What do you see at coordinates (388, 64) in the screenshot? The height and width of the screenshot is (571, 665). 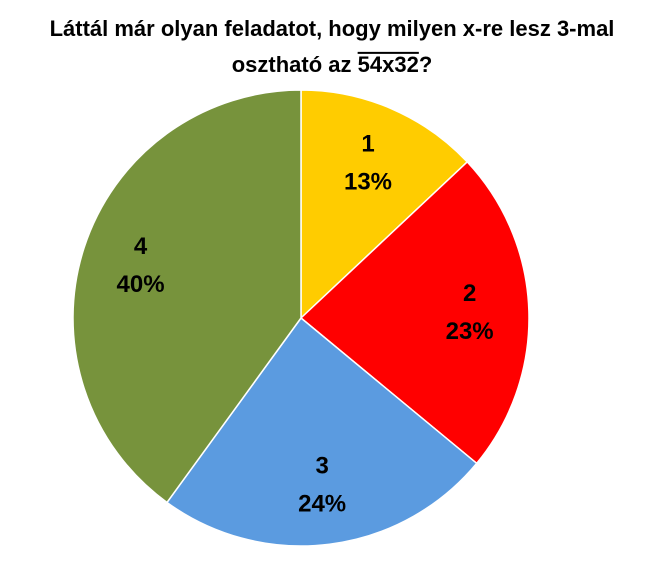 I see `chart-title: 54x32` at bounding box center [388, 64].